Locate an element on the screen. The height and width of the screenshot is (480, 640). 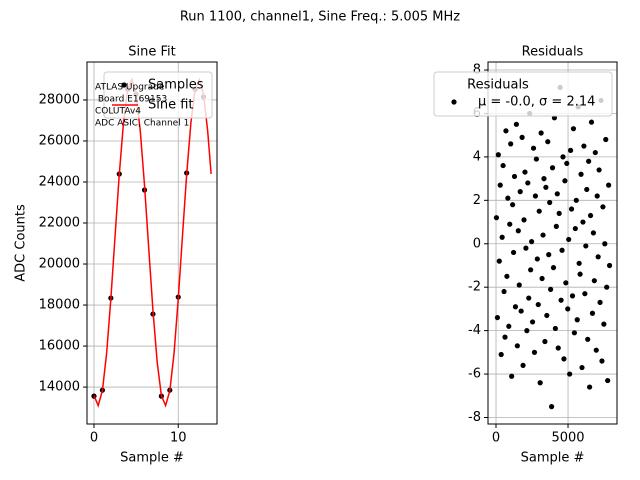
x-tick-label: 0 is located at coordinates (496, 438).